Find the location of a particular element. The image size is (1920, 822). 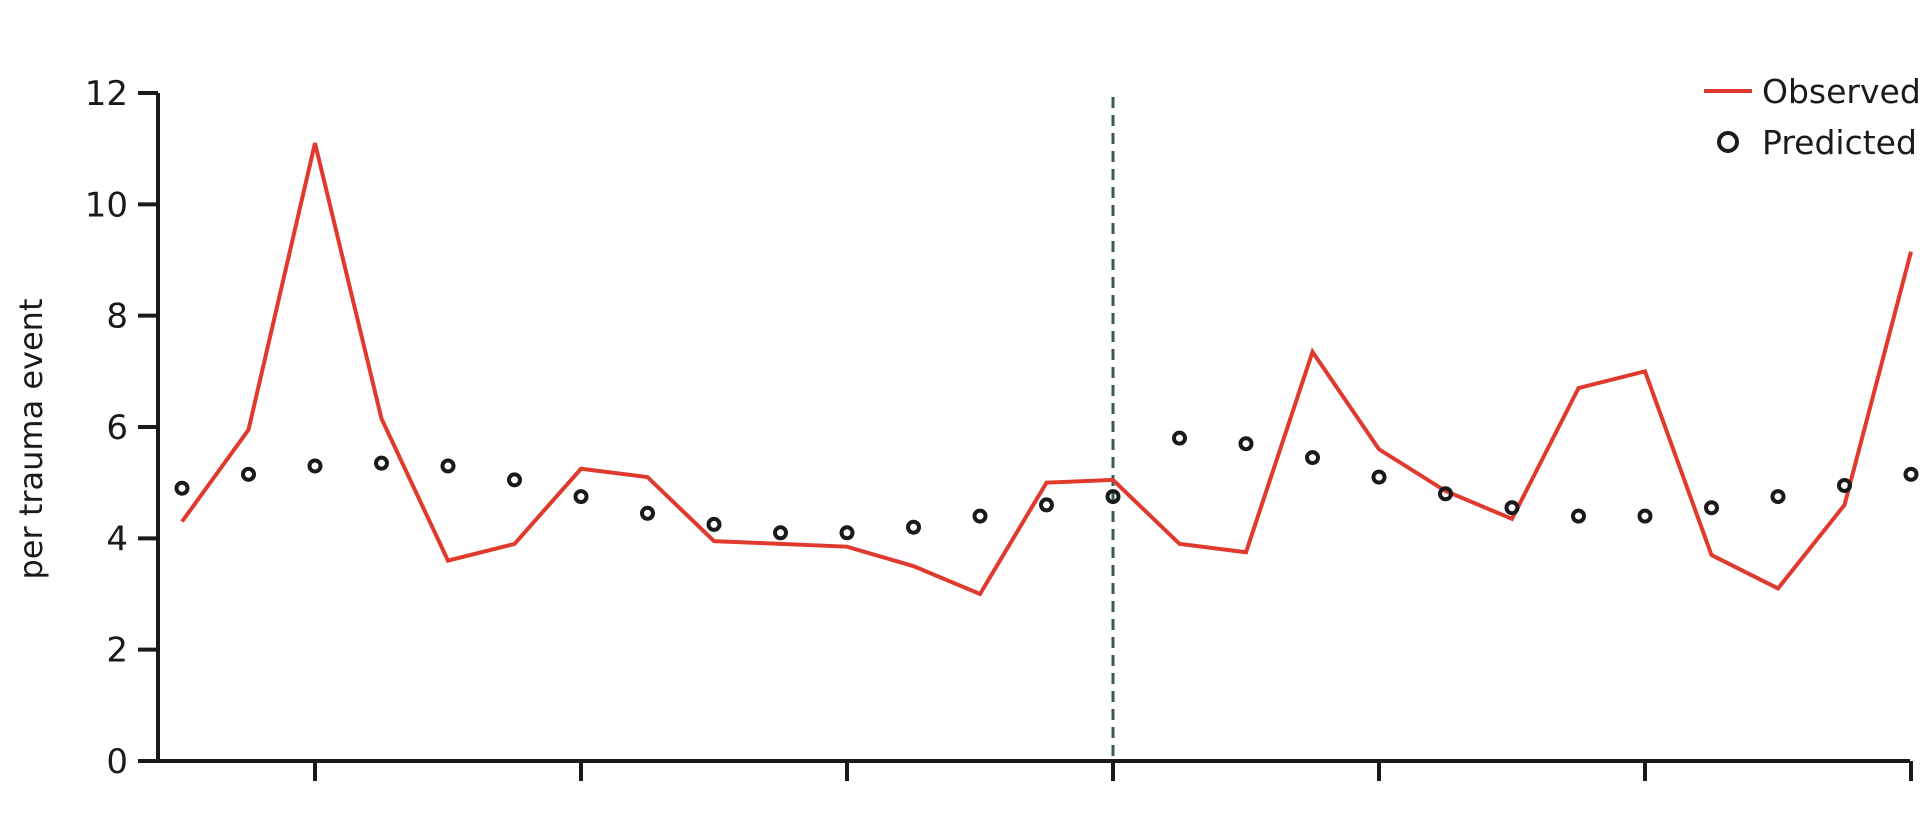

series-predicted is located at coordinates (1046, 485).